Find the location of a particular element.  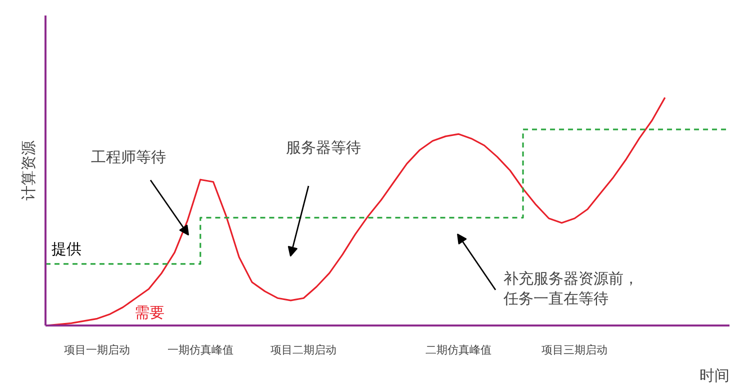

series-label: 提供 is located at coordinates (67, 249).